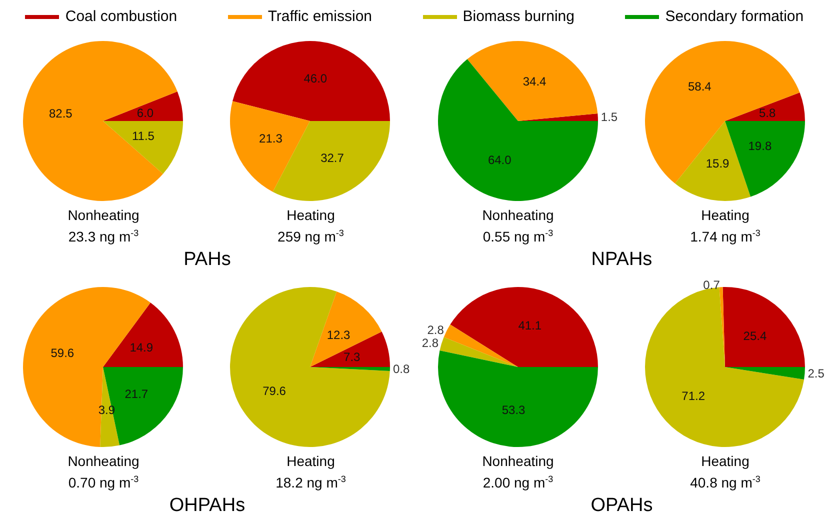 The width and height of the screenshot is (829, 521). Describe the element at coordinates (609, 117) in the screenshot. I see `data-label: 1.5` at that location.